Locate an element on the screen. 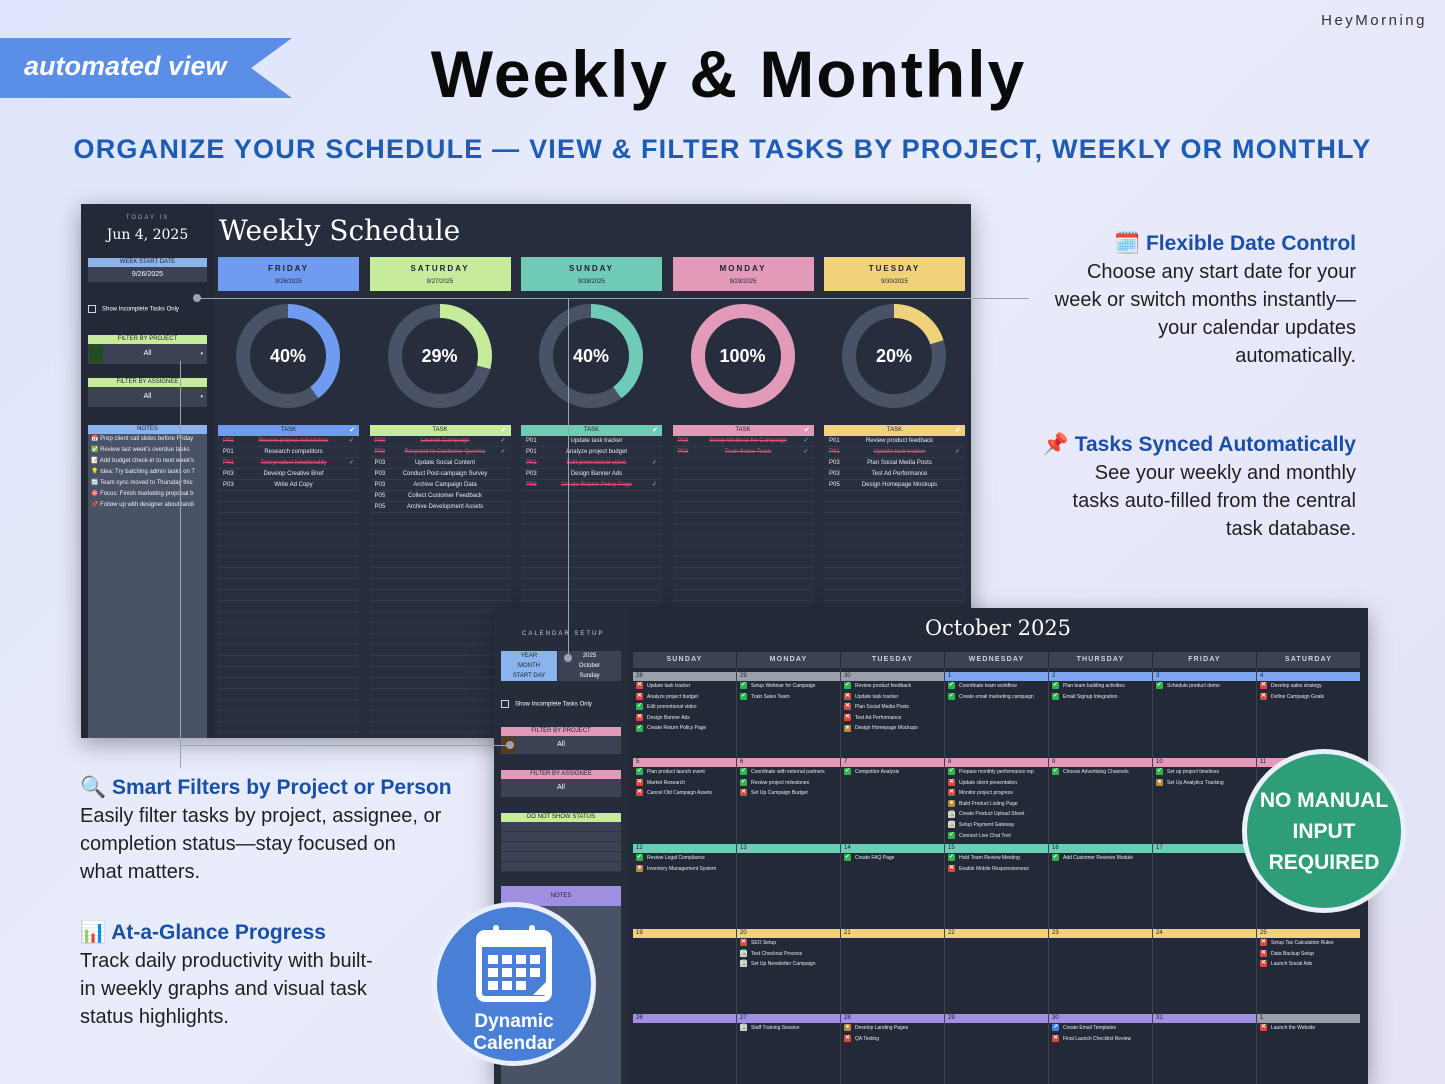 Image resolution: width=1445 pixels, height=1084 pixels. note-item: 📌 Follow up with designer about landi is located at coordinates (142, 505).